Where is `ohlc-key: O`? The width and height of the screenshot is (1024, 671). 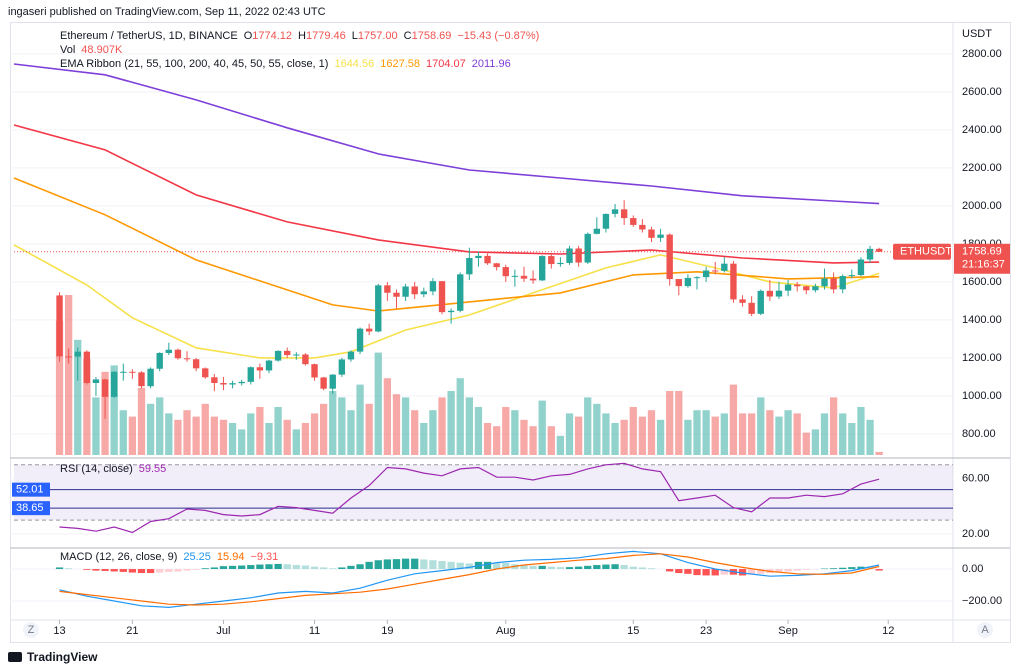 ohlc-key: O is located at coordinates (248, 36).